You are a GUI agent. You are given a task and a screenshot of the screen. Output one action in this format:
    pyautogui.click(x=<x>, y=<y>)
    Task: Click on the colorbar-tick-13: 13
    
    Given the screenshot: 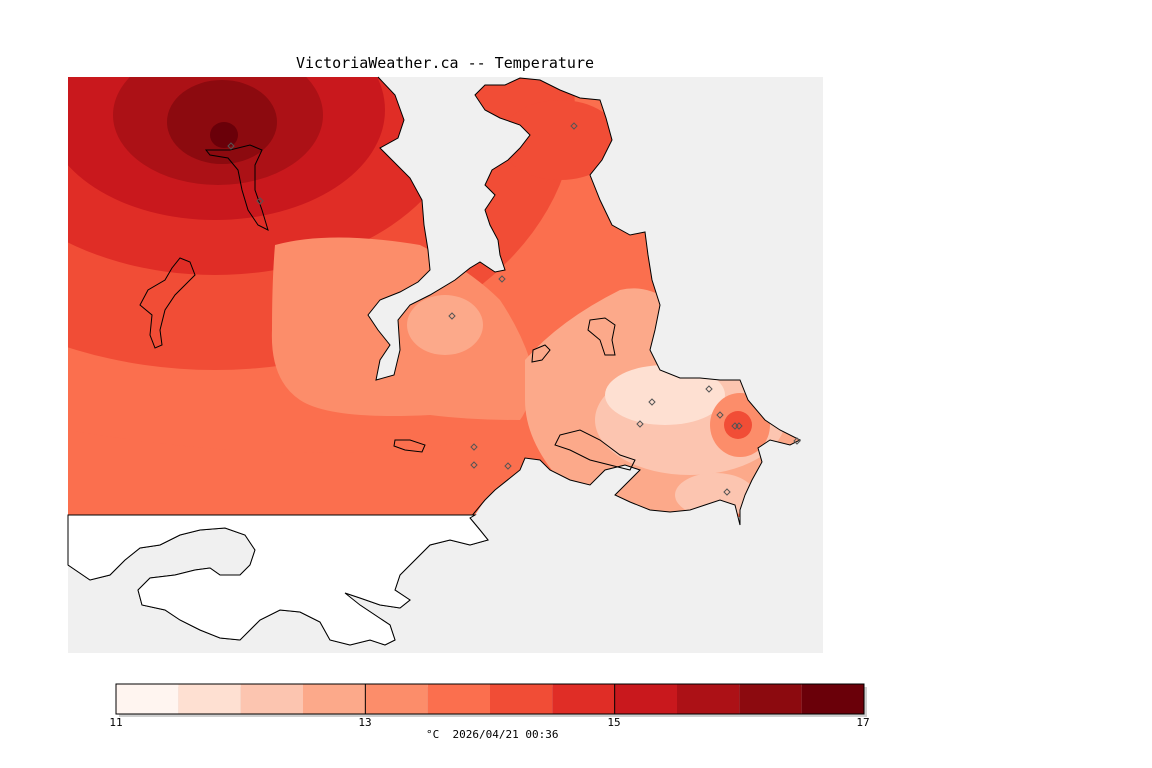 What is the action you would take?
    pyautogui.click(x=365, y=722)
    